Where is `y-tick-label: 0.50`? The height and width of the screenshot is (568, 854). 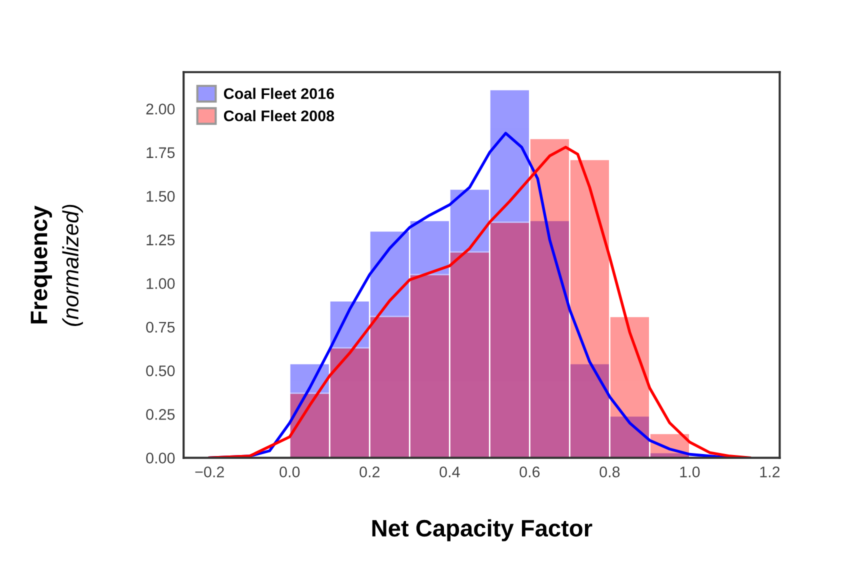
y-tick-label: 0.50 is located at coordinates (160, 370).